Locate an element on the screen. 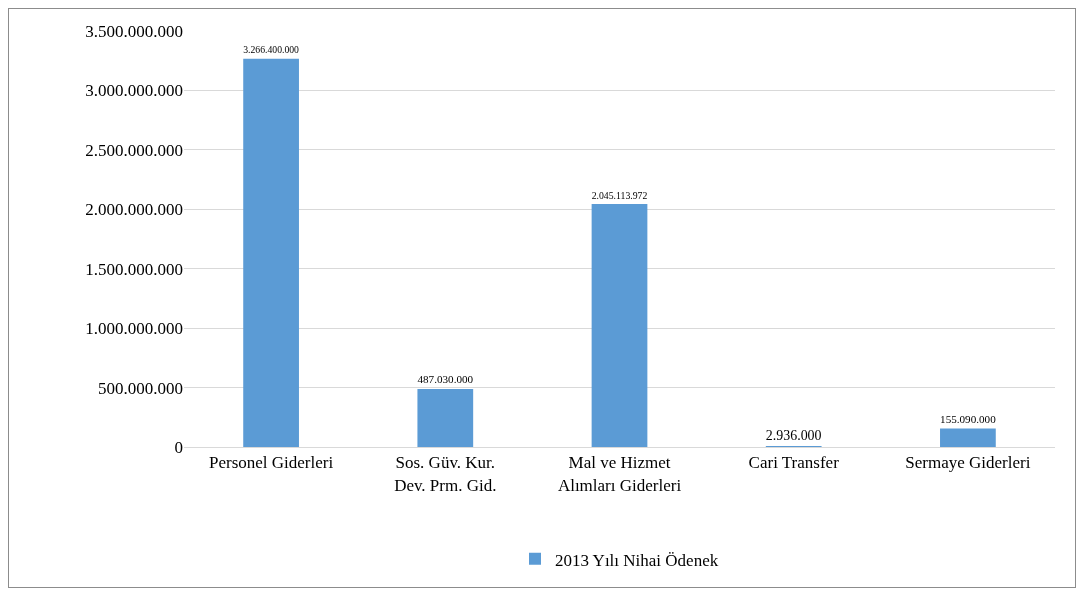 This screenshot has height=597, width=1086. y-tick-label: 500.000.000 is located at coordinates (140, 388).